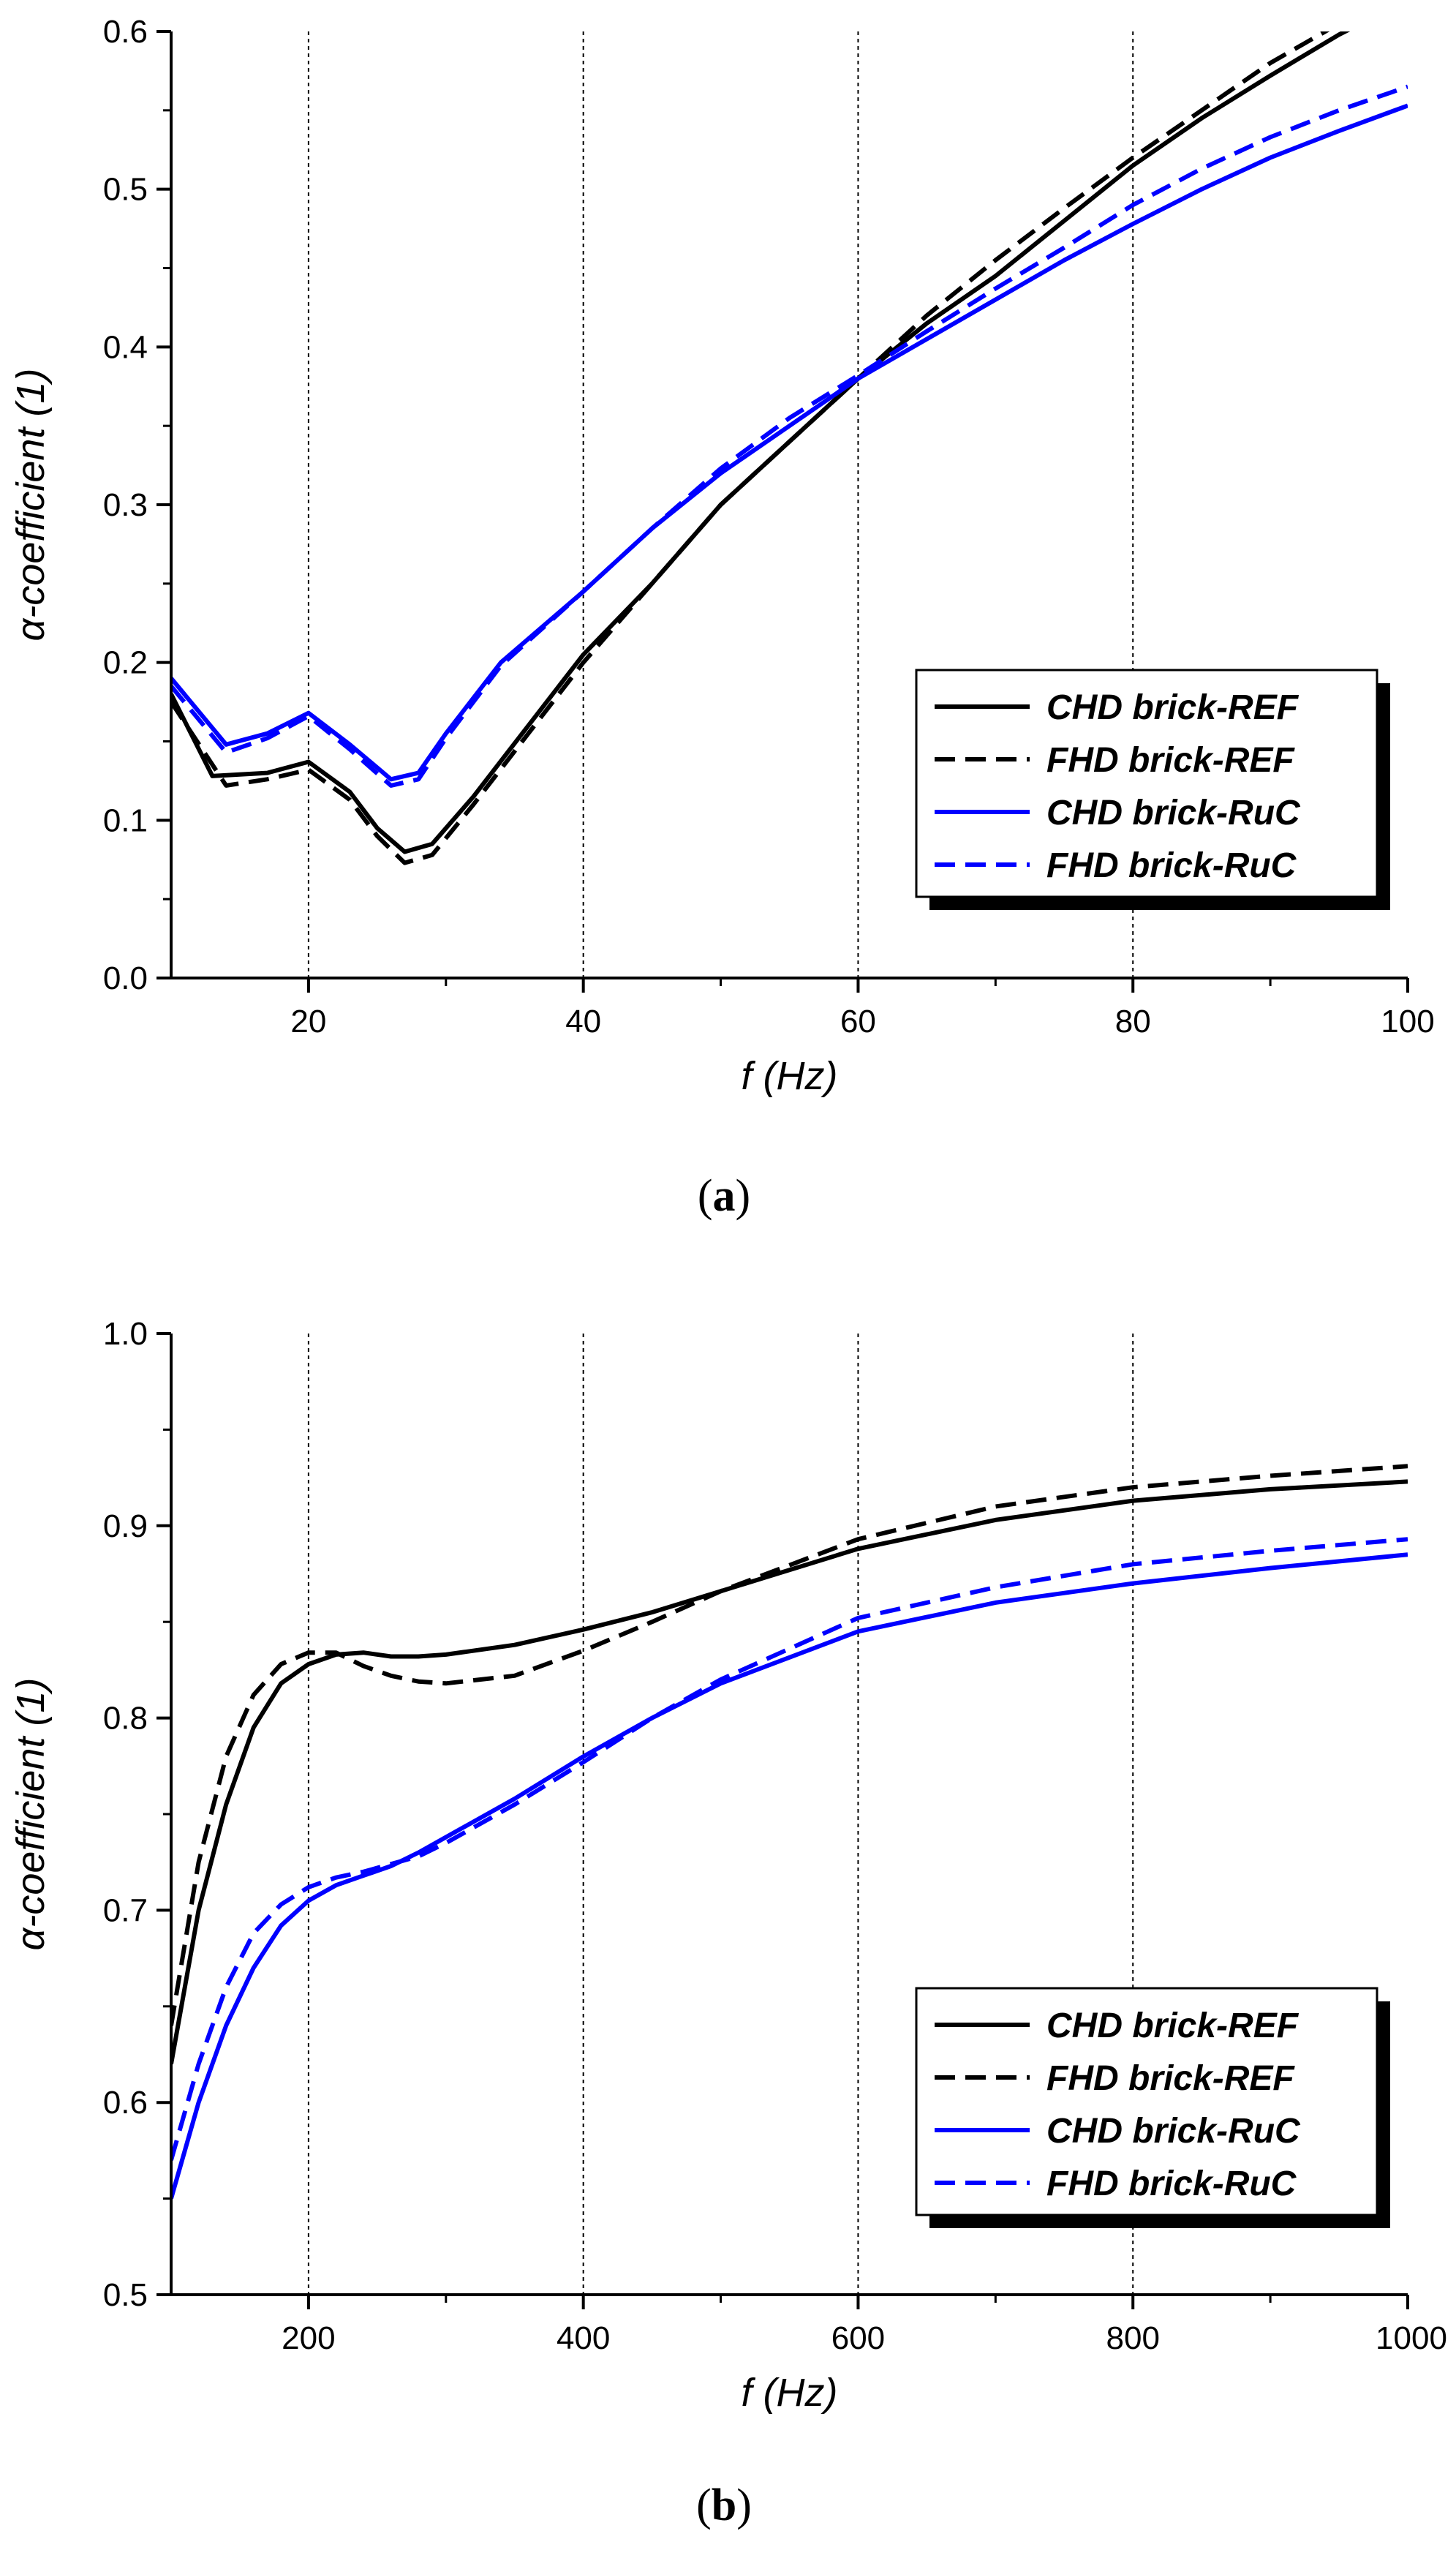 The image size is (1456, 2550). I want to click on x-tick-label: 800, so click(1133, 2338).